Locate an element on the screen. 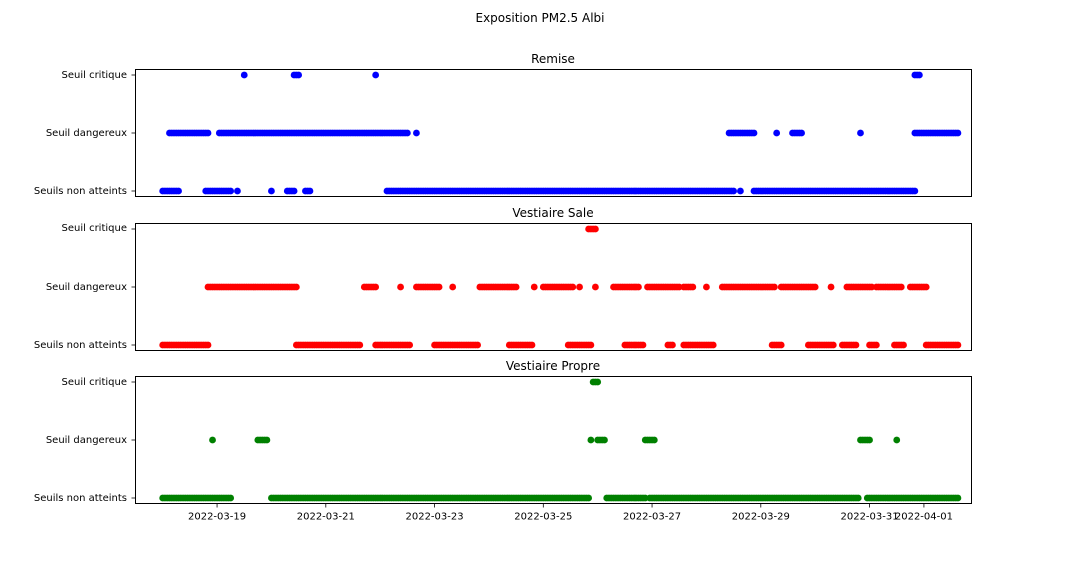 This screenshot has width=1080, height=576. panel-title: Vestiaire Propre is located at coordinates (553, 366).